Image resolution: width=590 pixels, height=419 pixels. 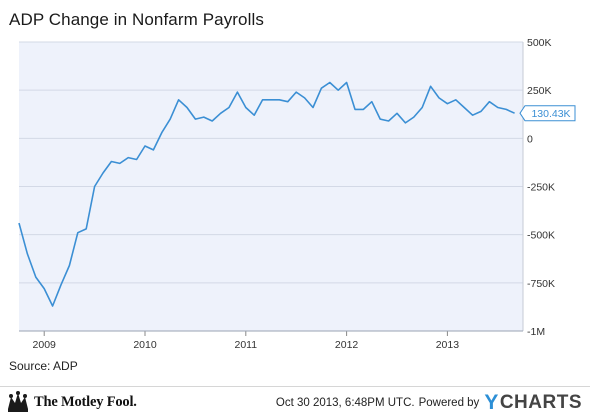 I want to click on x-tick-label: 2013, so click(x=448, y=345).